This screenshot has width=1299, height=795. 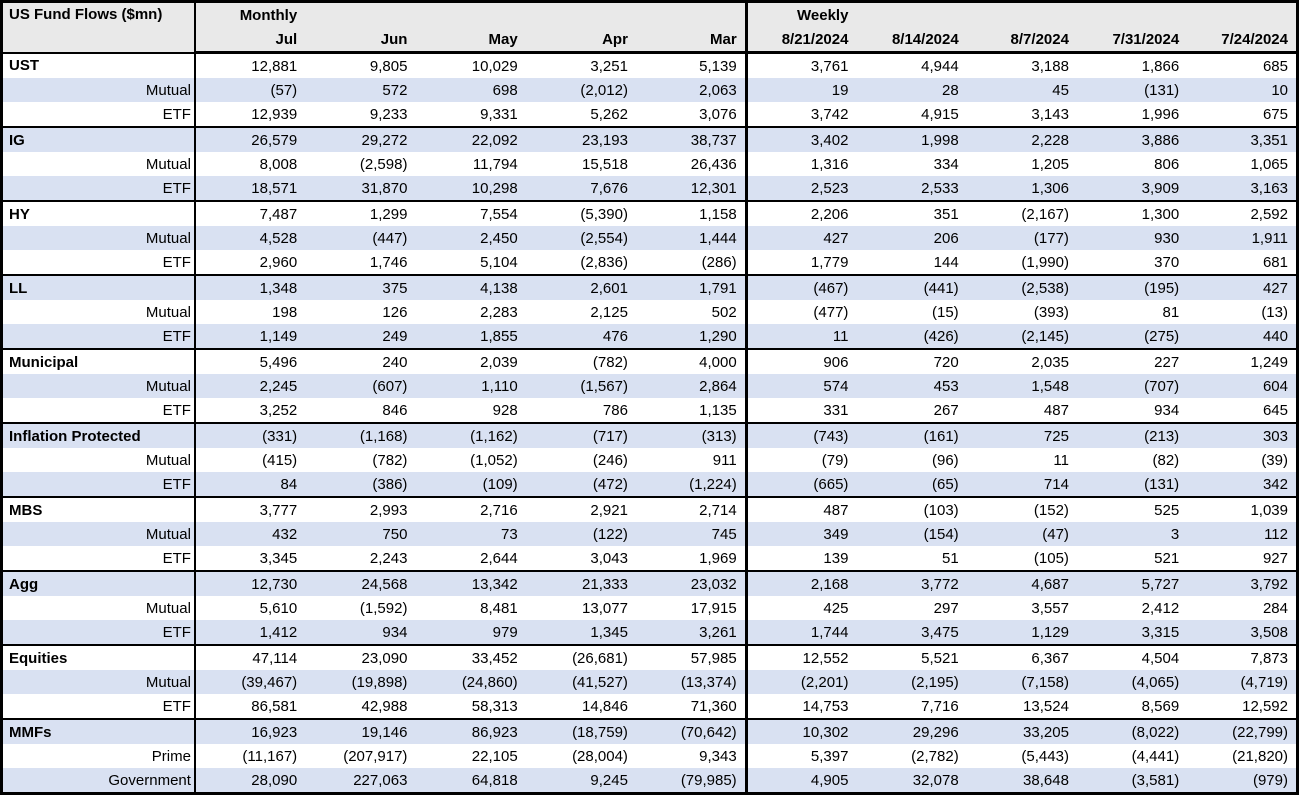 What do you see at coordinates (494, 188) in the screenshot?
I see `monthly-value-cell: 10,298` at bounding box center [494, 188].